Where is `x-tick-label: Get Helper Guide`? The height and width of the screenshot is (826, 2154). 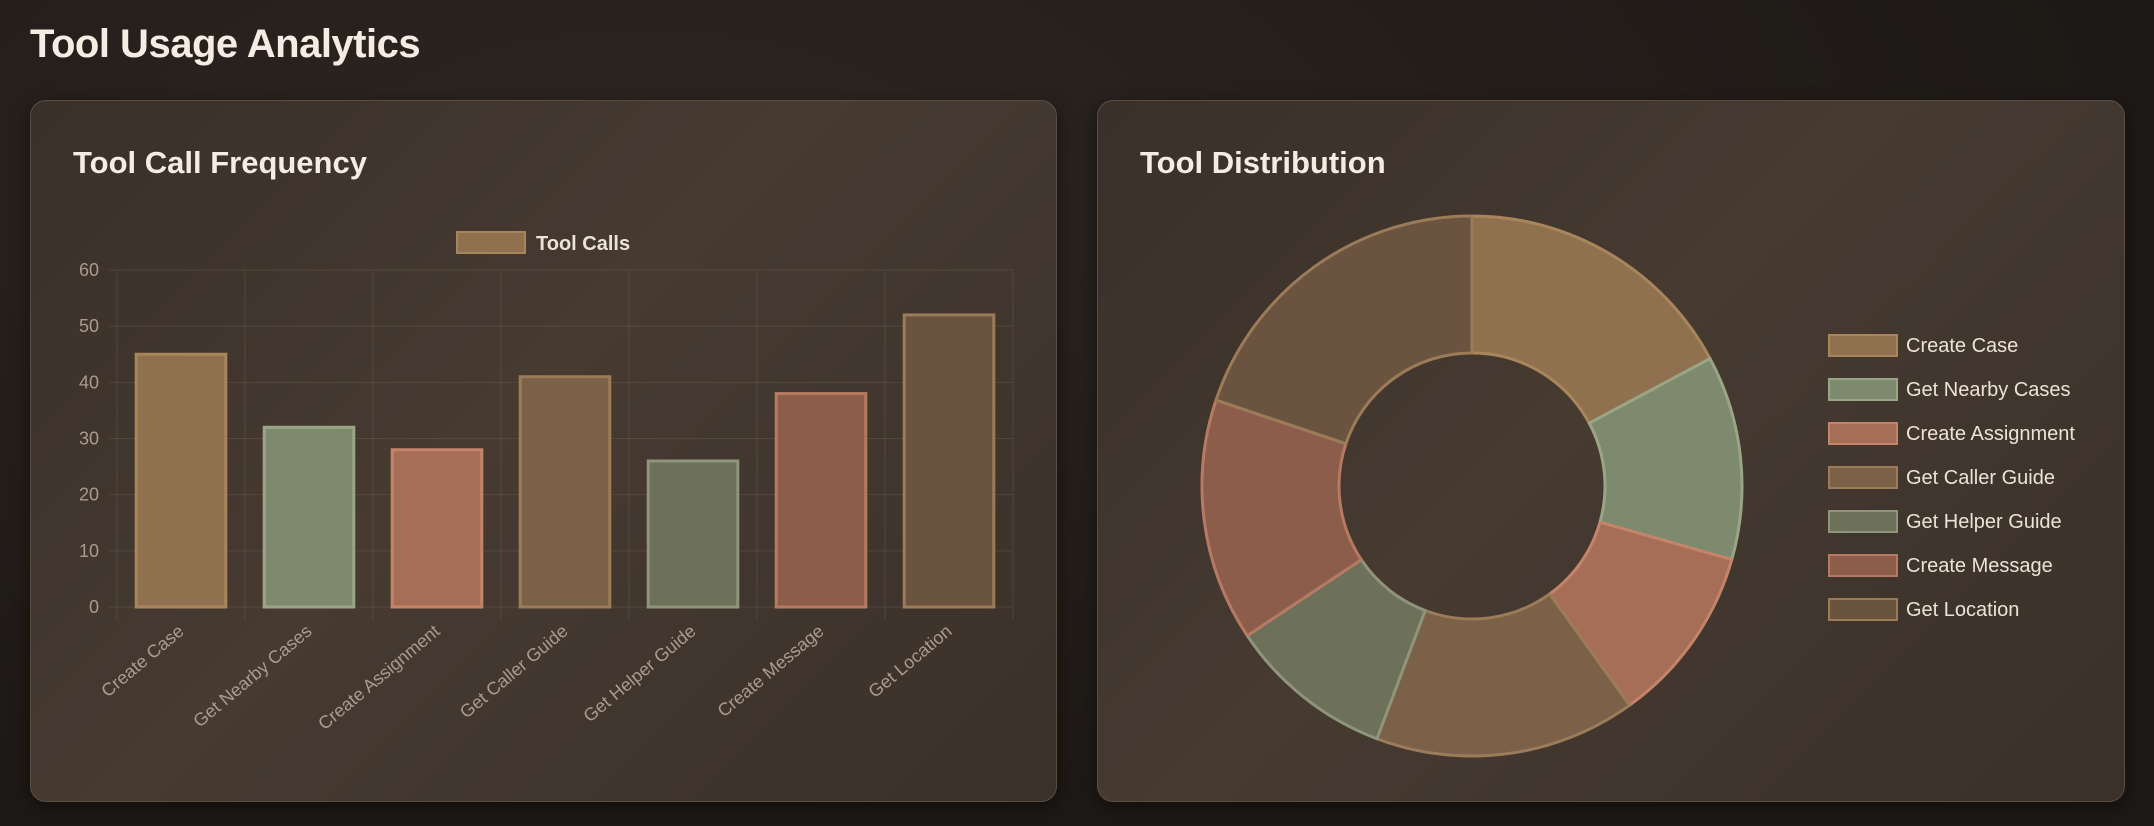
x-tick-label: Get Helper Guide is located at coordinates (639, 673).